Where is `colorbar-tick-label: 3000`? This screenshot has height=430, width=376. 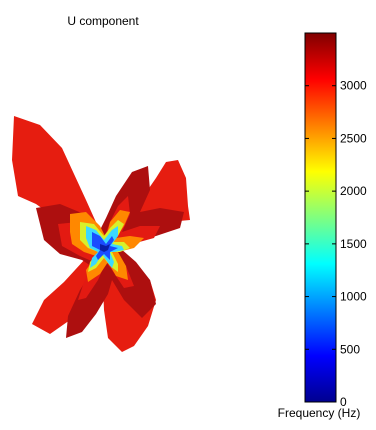 colorbar-tick-label: 3000 is located at coordinates (353, 86).